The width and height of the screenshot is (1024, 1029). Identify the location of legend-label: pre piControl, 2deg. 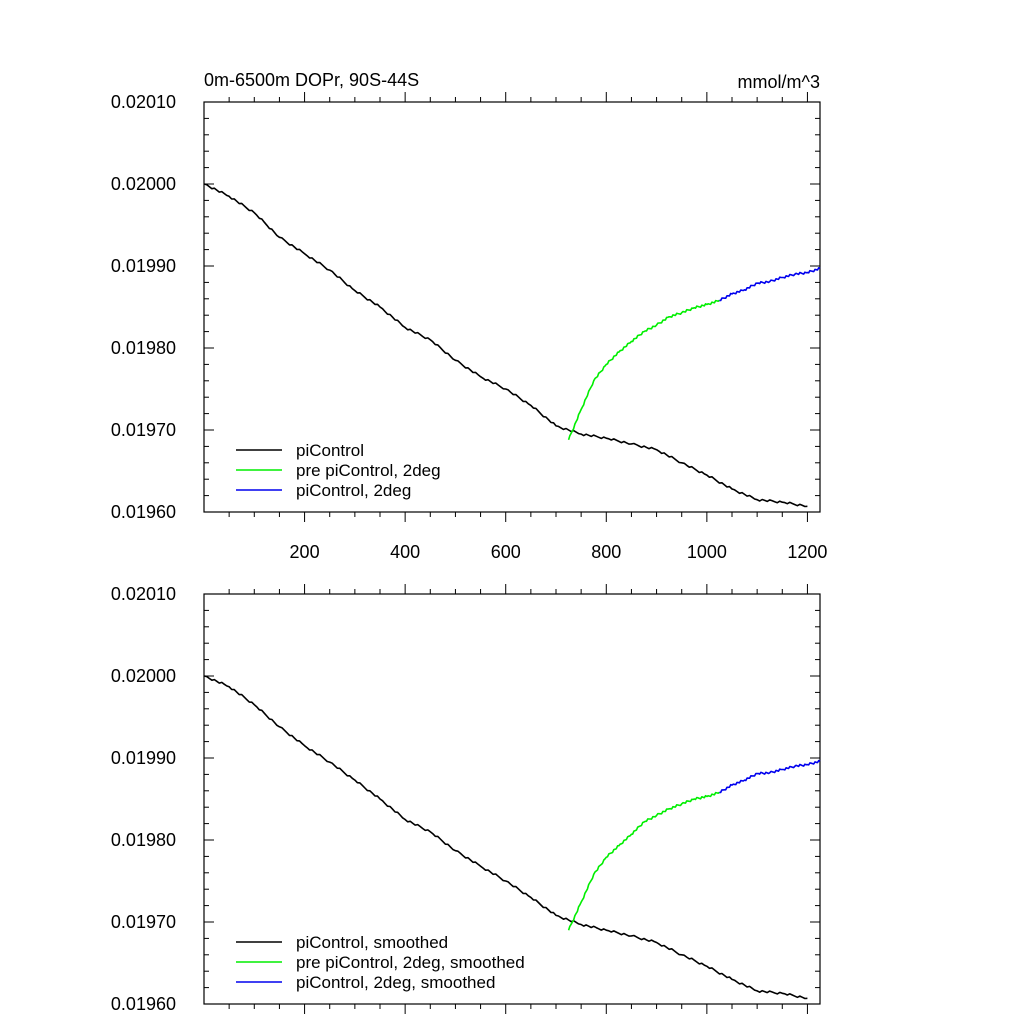
(368, 470).